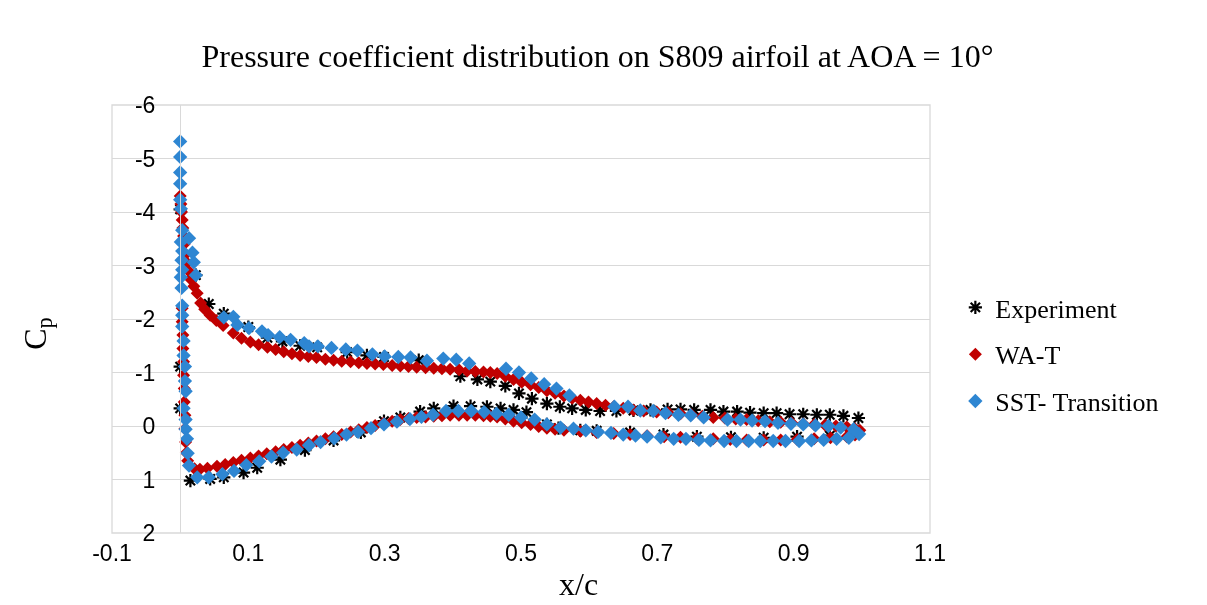  I want to click on chart-title: Pressure coefficient distribution on S809 airfoil at AOA = 10°, so click(597, 56).